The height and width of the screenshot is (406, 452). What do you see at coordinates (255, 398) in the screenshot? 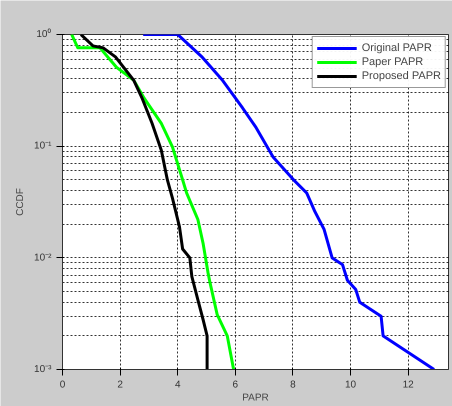
I see `x-axis-title: PAPR` at bounding box center [255, 398].